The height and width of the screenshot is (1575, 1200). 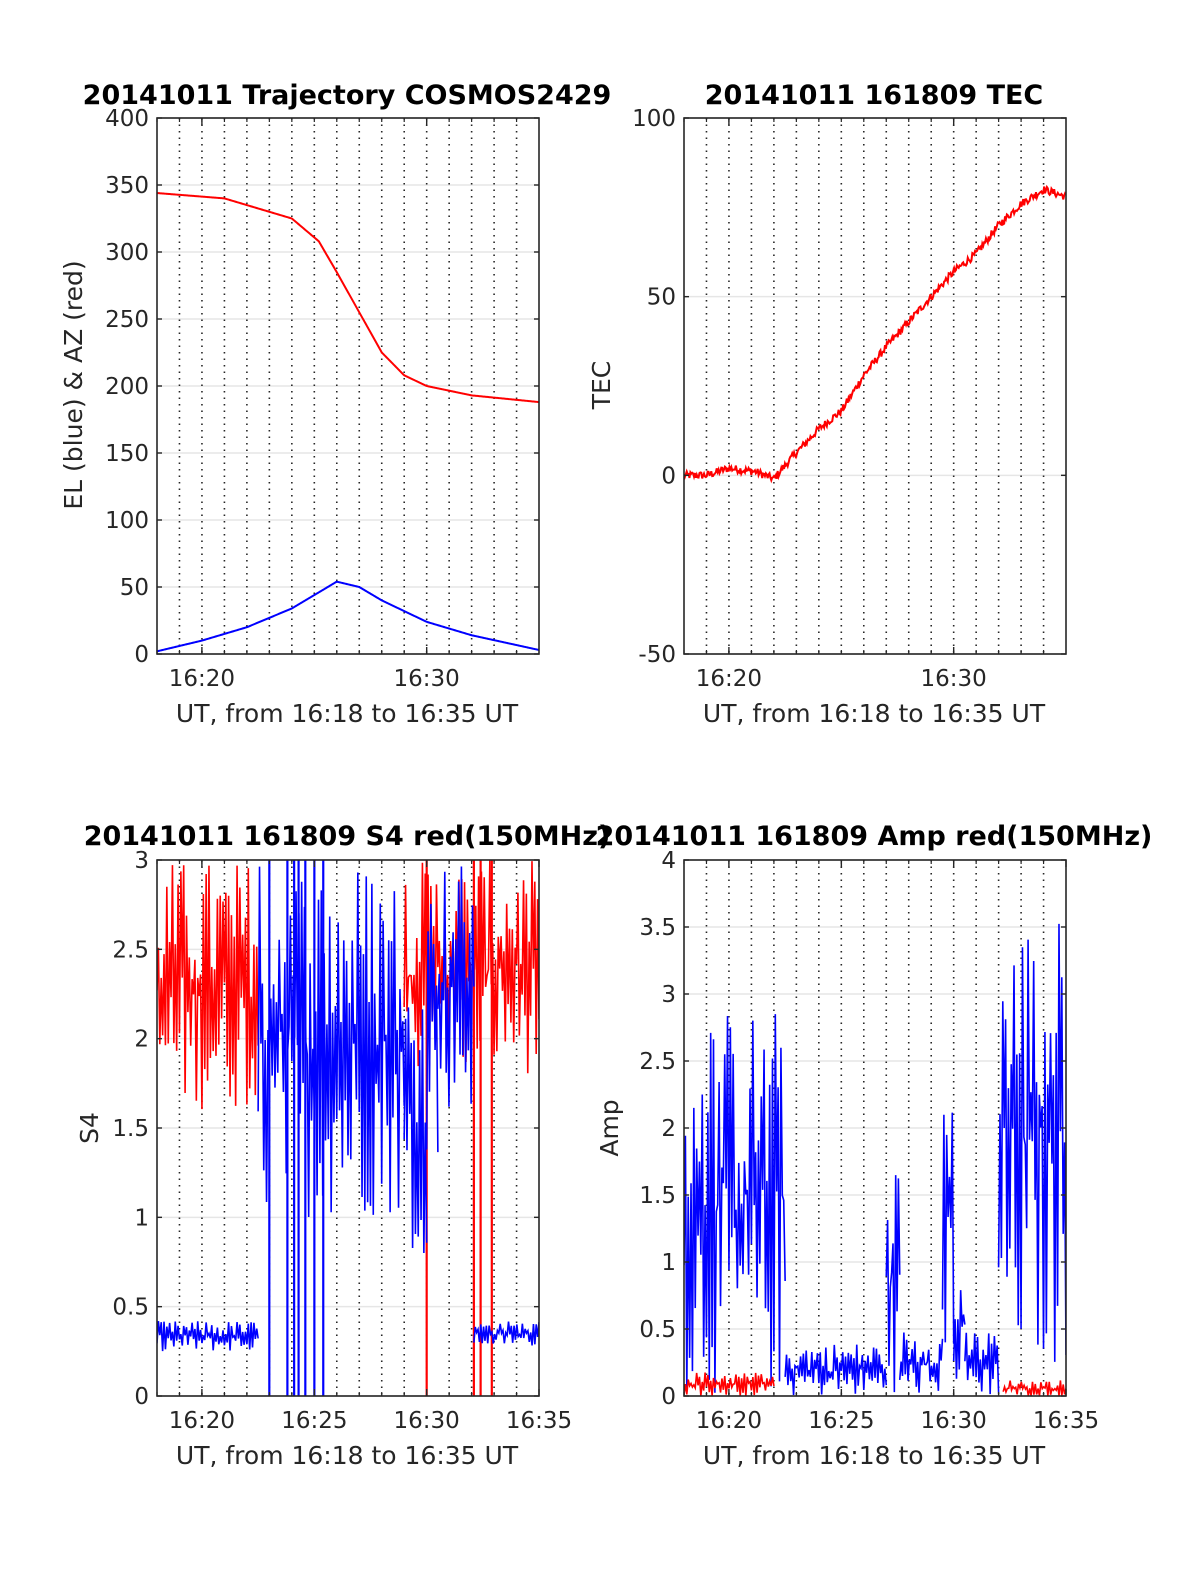 What do you see at coordinates (874, 836) in the screenshot?
I see `panel-title: 20141011 161809 Amp red(150MHz)` at bounding box center [874, 836].